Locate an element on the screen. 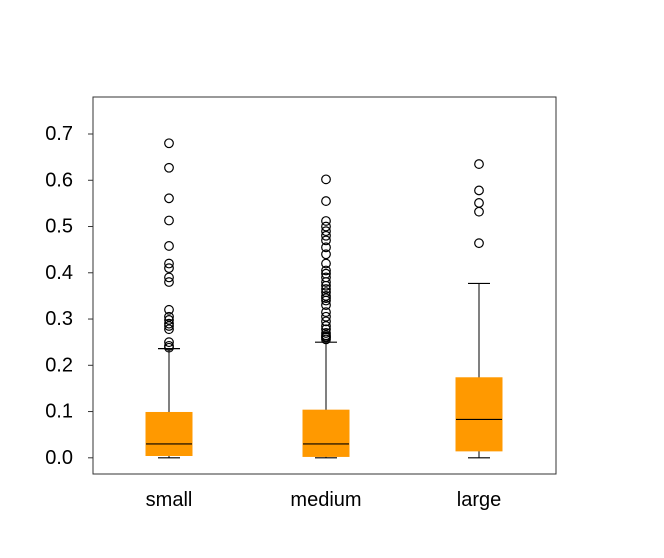 Image resolution: width=664 pixels, height=558 pixels. y-tick-label: 0.2 is located at coordinates (59, 365).